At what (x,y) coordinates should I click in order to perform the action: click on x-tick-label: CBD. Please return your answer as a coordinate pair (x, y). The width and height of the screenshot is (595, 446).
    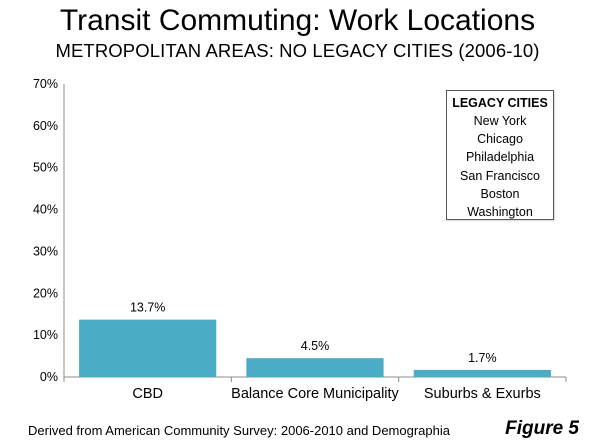
    Looking at the image, I should click on (147, 394).